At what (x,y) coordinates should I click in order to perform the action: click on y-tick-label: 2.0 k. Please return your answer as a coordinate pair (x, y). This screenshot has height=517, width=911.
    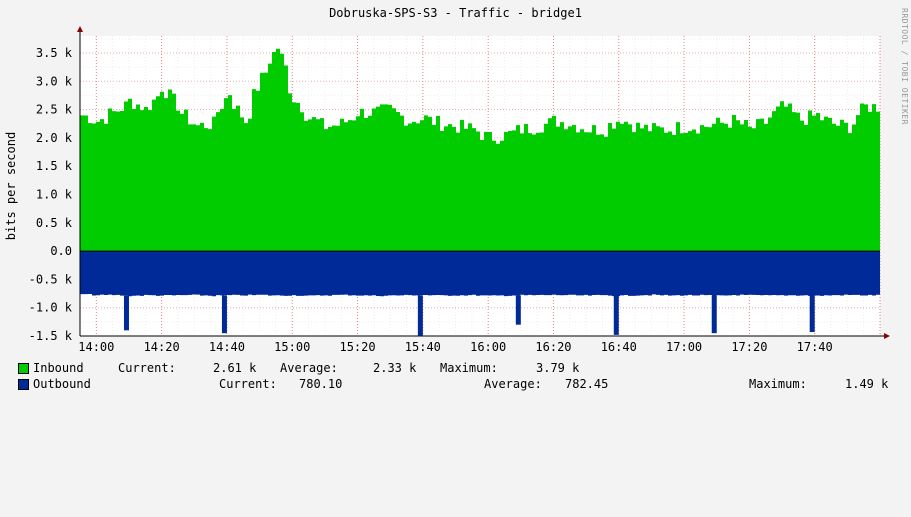
    Looking at the image, I should click on (54, 138).